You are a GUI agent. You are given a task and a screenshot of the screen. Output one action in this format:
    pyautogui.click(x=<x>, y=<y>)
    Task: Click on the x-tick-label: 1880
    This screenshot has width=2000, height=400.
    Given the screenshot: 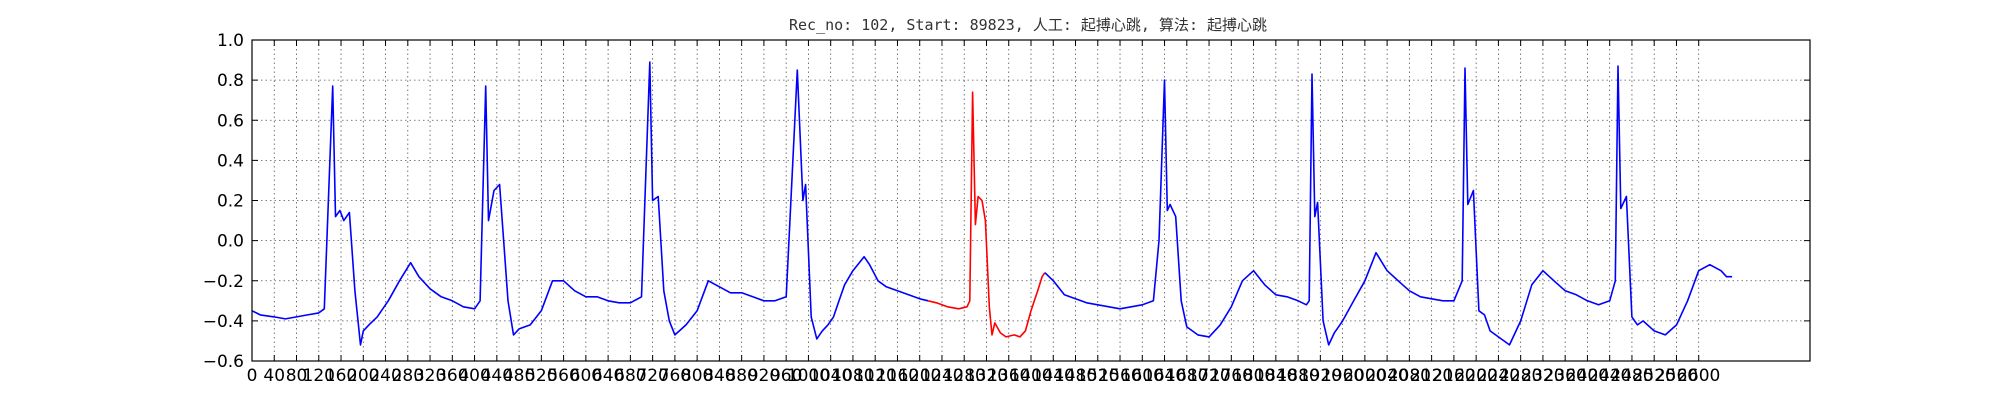 What is the action you would take?
    pyautogui.click(x=1297, y=376)
    